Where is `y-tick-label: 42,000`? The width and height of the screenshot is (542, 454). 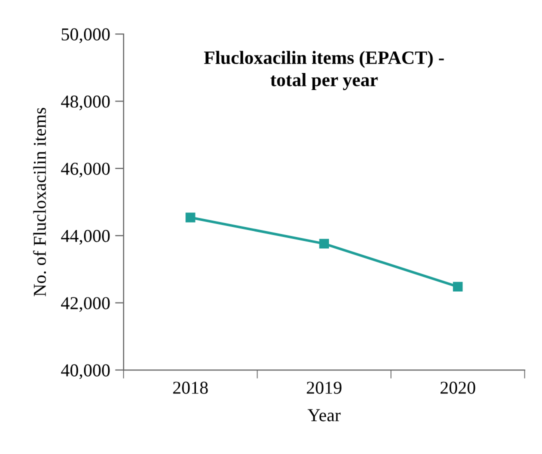 y-tick-label: 42,000 is located at coordinates (85, 304).